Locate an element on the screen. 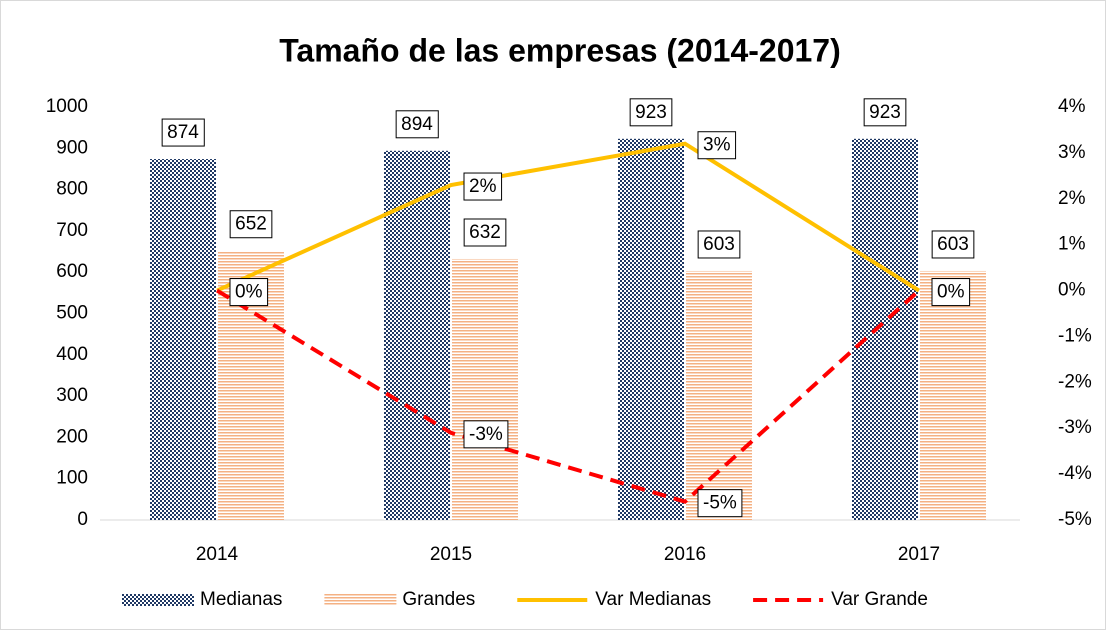 Image resolution: width=1106 pixels, height=630 pixels. y-tick-label: 900 is located at coordinates (72, 147).